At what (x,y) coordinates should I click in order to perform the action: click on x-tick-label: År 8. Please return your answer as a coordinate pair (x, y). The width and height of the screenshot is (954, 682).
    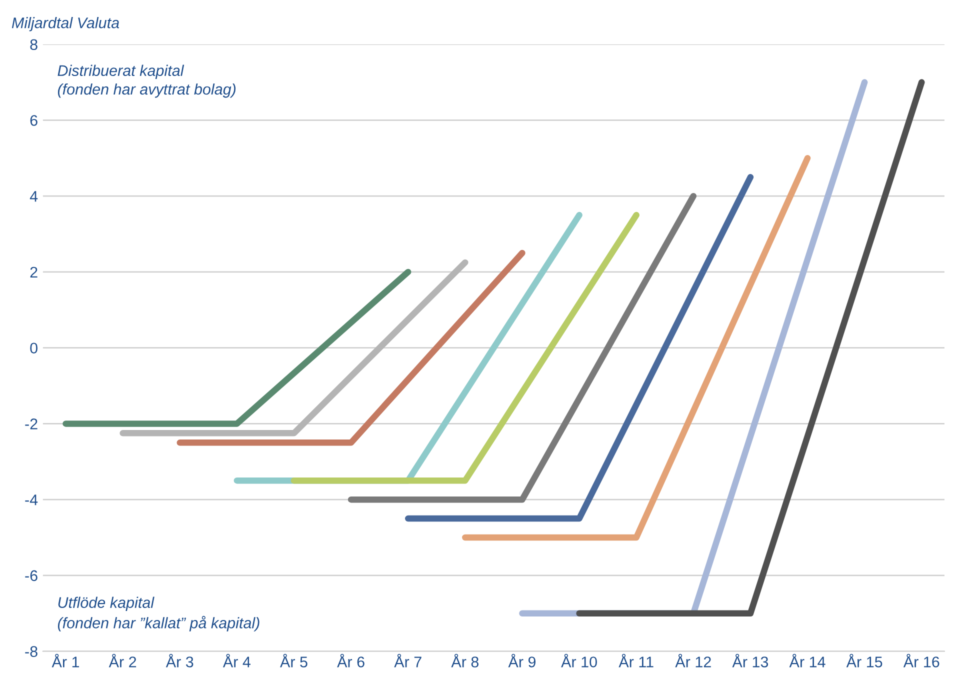
    Looking at the image, I should click on (465, 661).